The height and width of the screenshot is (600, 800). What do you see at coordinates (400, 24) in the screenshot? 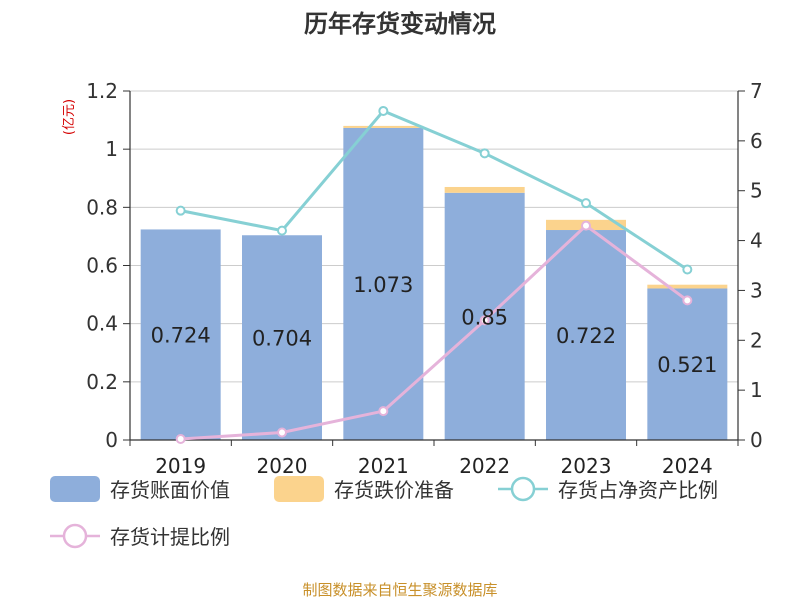
I see `chart-title: 历年存货变动情况` at bounding box center [400, 24].